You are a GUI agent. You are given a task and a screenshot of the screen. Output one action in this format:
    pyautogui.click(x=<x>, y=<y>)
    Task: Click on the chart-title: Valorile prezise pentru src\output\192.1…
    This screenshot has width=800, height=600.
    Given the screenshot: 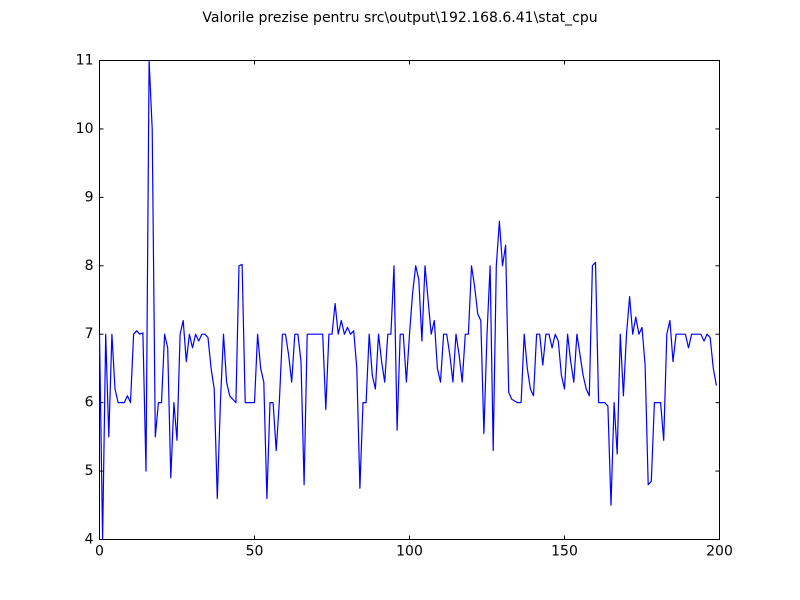 What is the action you would take?
    pyautogui.click(x=399, y=18)
    